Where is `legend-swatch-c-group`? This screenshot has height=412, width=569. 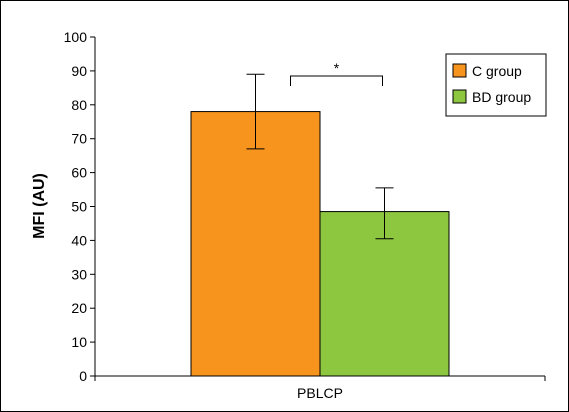 legend-swatch-c-group is located at coordinates (459, 70).